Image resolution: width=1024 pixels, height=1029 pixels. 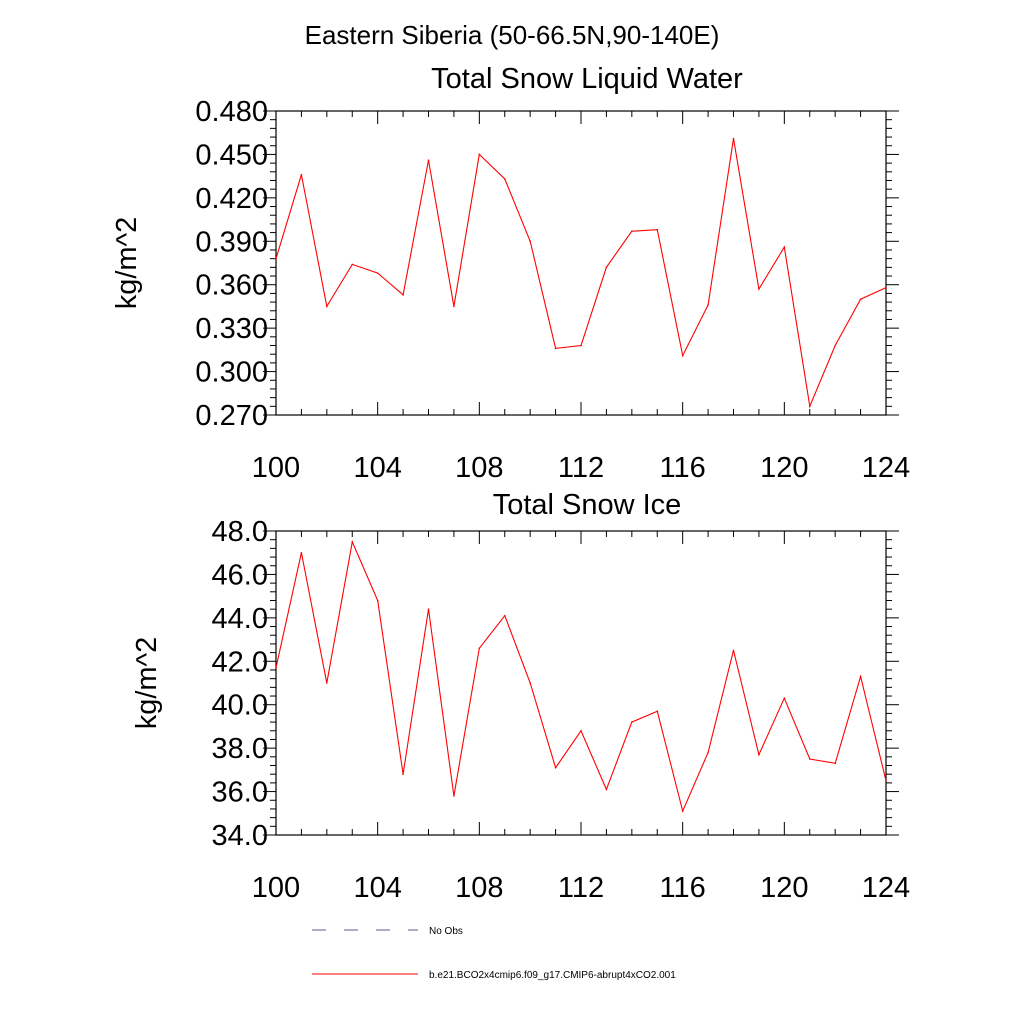 What do you see at coordinates (240, 749) in the screenshot?
I see `y-tick-label: 38.0` at bounding box center [240, 749].